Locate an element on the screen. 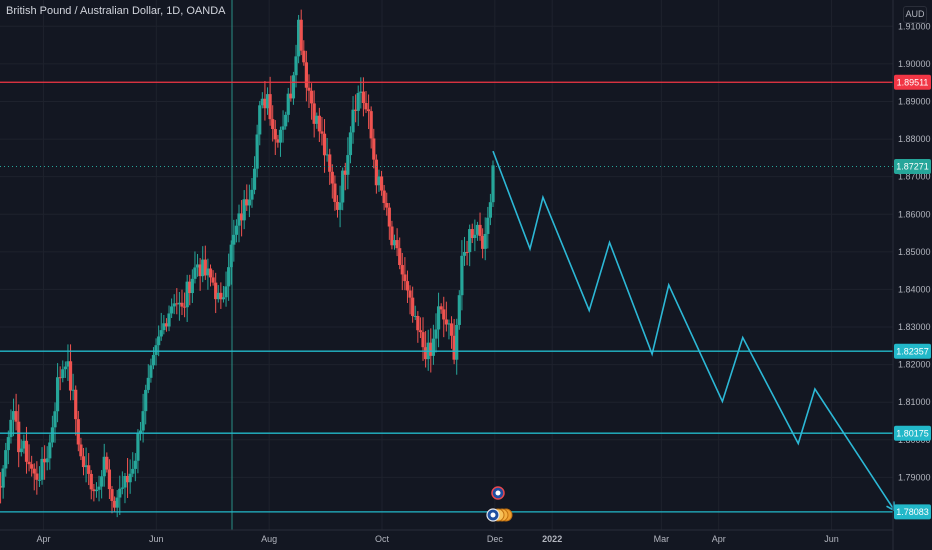  event-markers is located at coordinates (499, 504).